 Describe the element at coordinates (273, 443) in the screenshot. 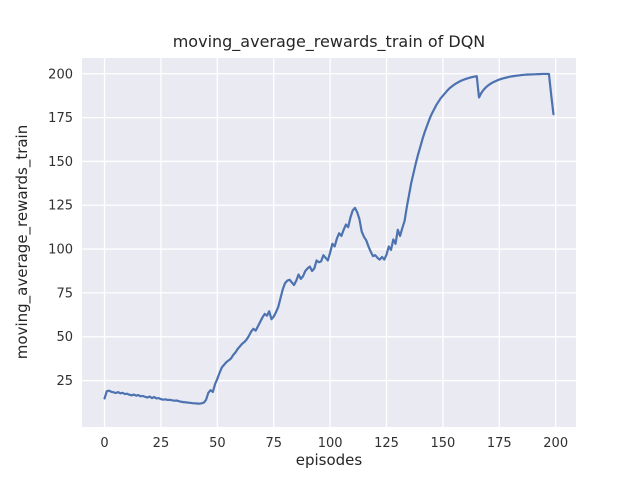

I see `x-tick-label: 75` at that location.